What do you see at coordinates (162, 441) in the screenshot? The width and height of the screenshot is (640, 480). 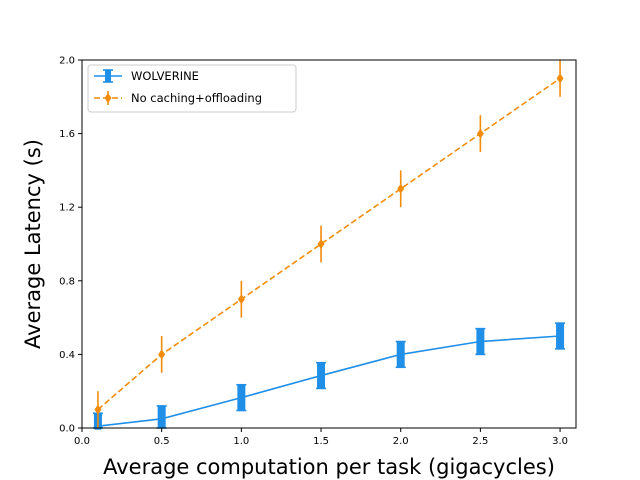 I see `x-tick-label: 0.5` at bounding box center [162, 441].